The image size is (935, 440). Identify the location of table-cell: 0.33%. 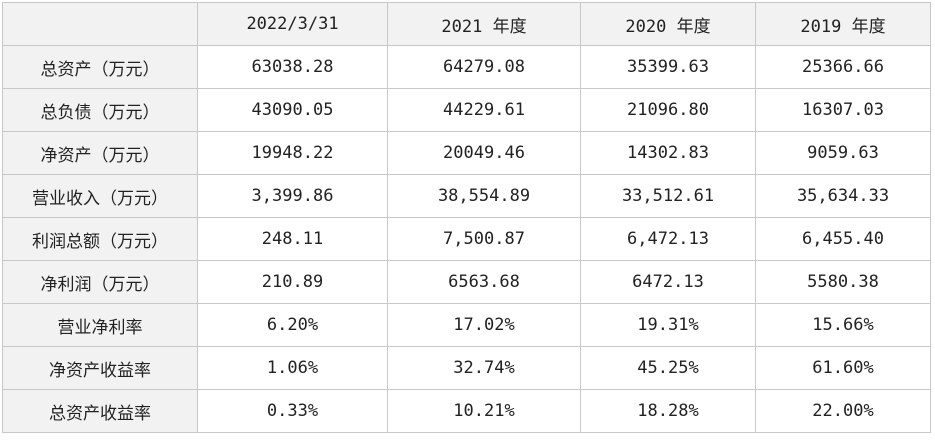
(292, 411).